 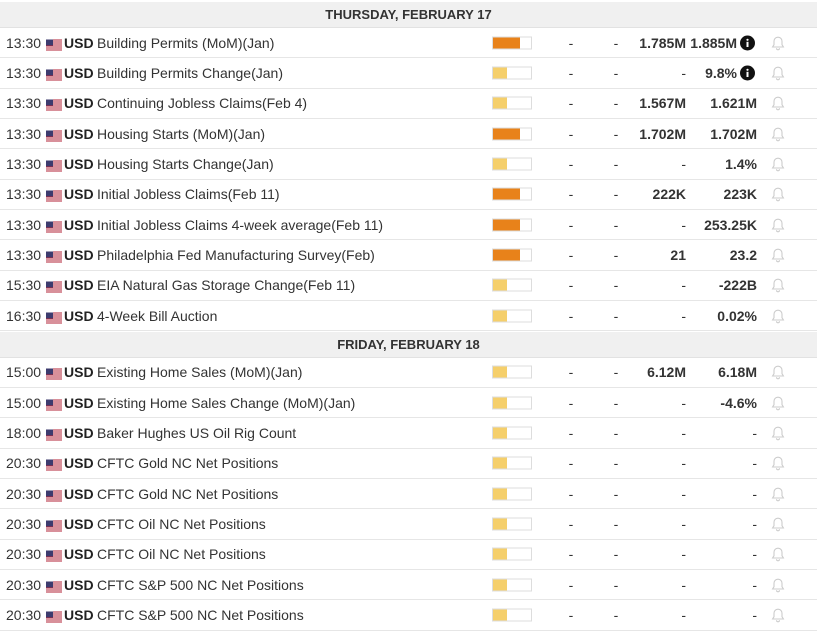 What do you see at coordinates (738, 402) in the screenshot?
I see `previous: -4.6%` at bounding box center [738, 402].